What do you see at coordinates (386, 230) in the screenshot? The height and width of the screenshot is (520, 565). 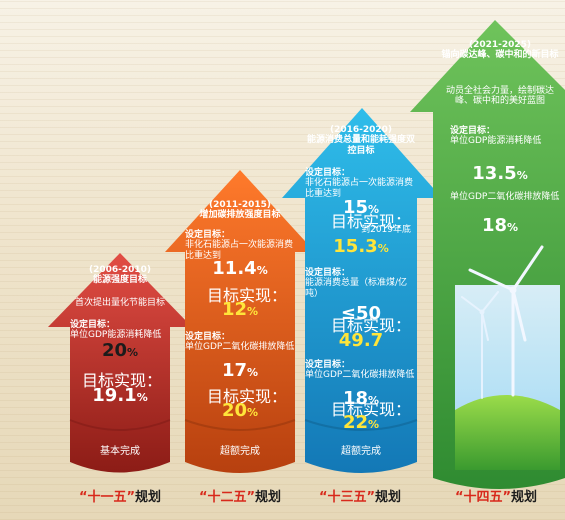 I see `plan3-item1-achieved-note: 到2019年底` at bounding box center [386, 230].